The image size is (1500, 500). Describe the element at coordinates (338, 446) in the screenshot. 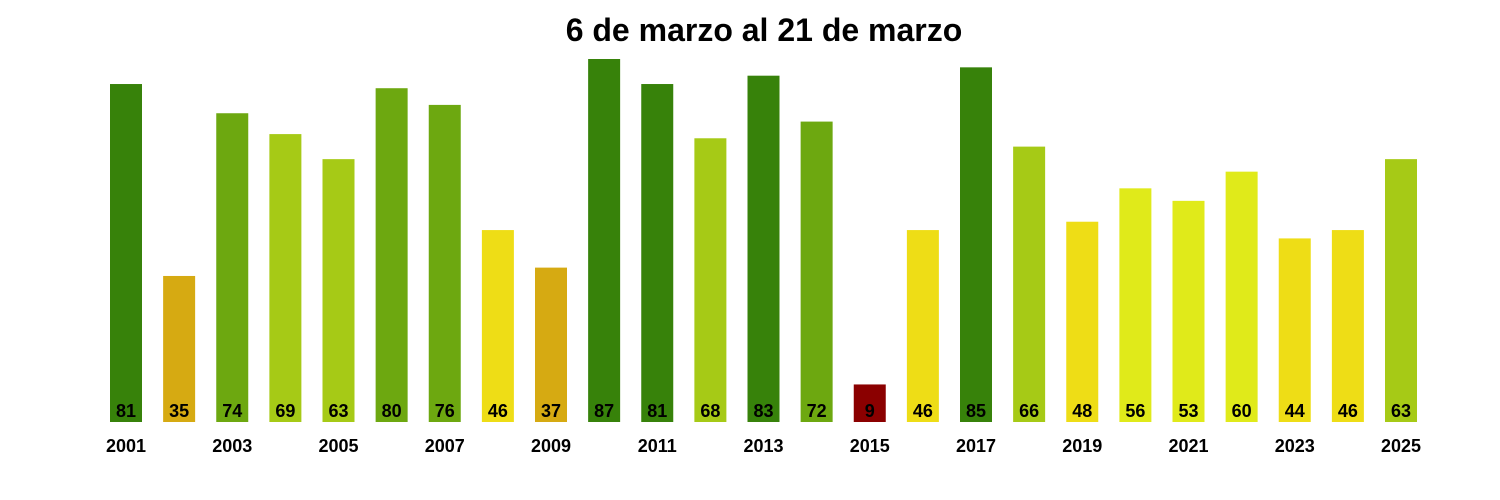

I see `x-tick-label-2005: 2005` at that location.